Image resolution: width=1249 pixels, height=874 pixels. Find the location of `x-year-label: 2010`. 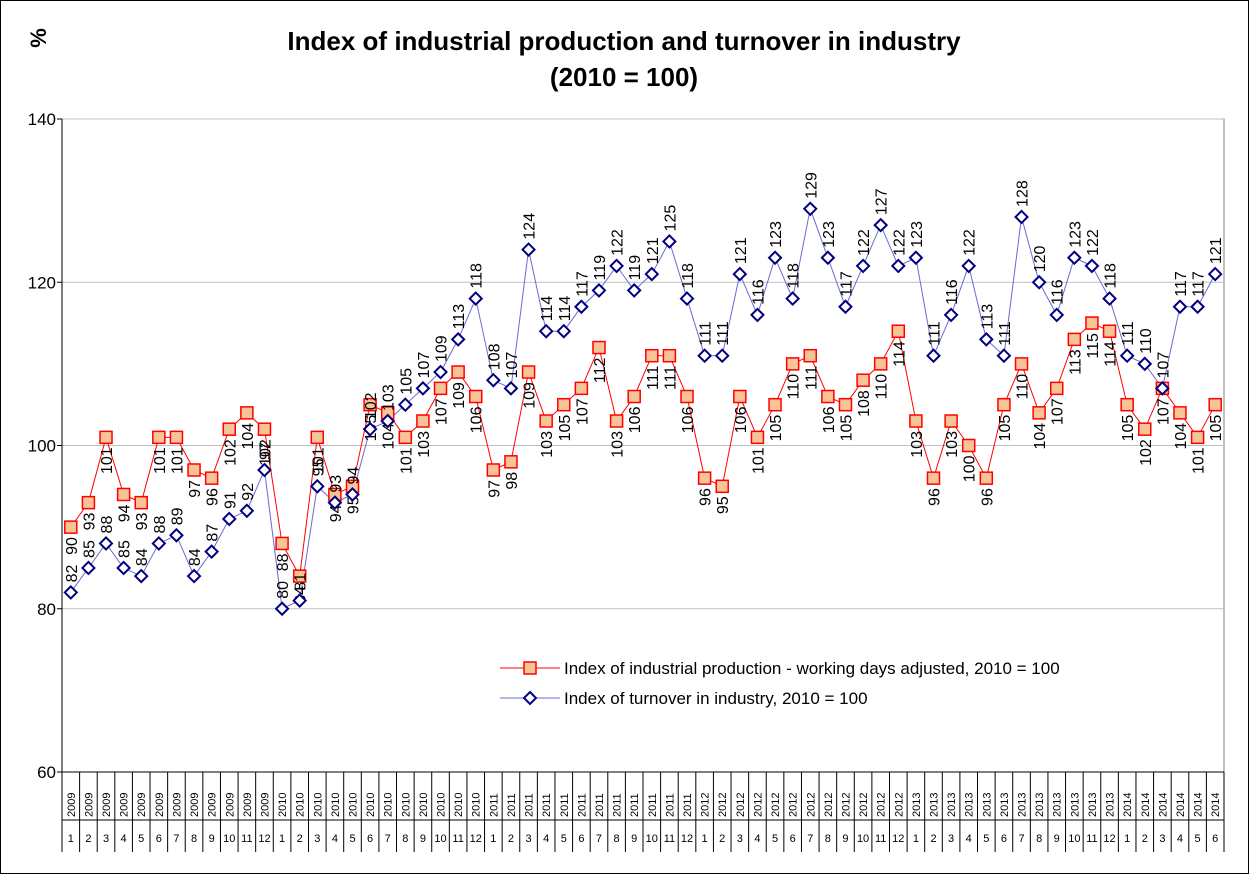

x-year-label: 2010 is located at coordinates (301, 805).